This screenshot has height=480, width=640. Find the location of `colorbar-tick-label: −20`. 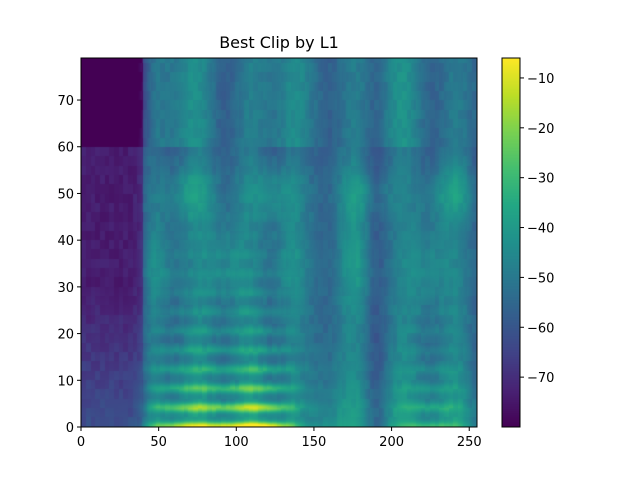

colorbar-tick-label: −20 is located at coordinates (540, 129).